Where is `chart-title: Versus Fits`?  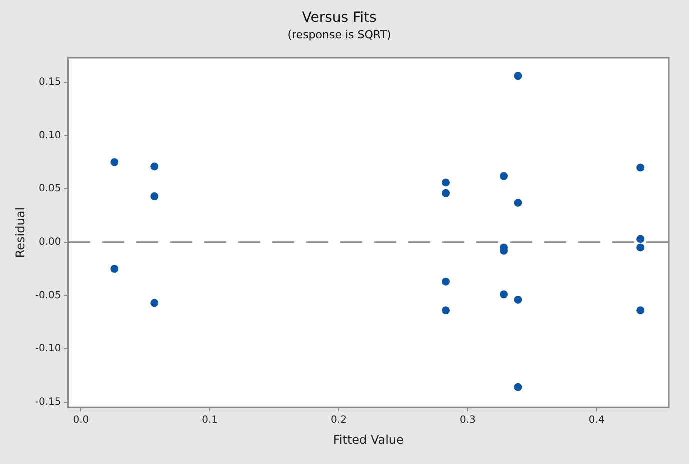 chart-title: Versus Fits is located at coordinates (339, 18).